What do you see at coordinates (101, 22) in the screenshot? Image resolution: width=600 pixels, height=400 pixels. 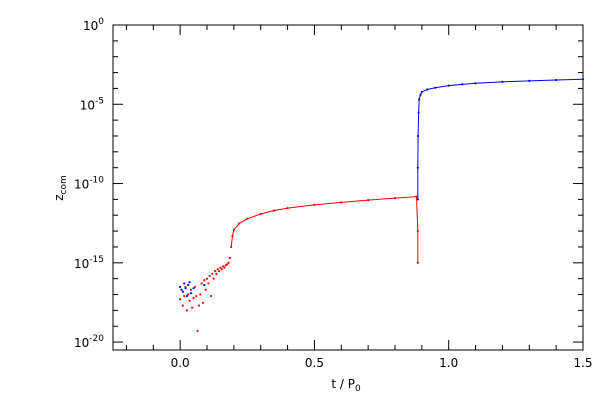 I see `y-tick-label-exponent: 0` at bounding box center [101, 22].